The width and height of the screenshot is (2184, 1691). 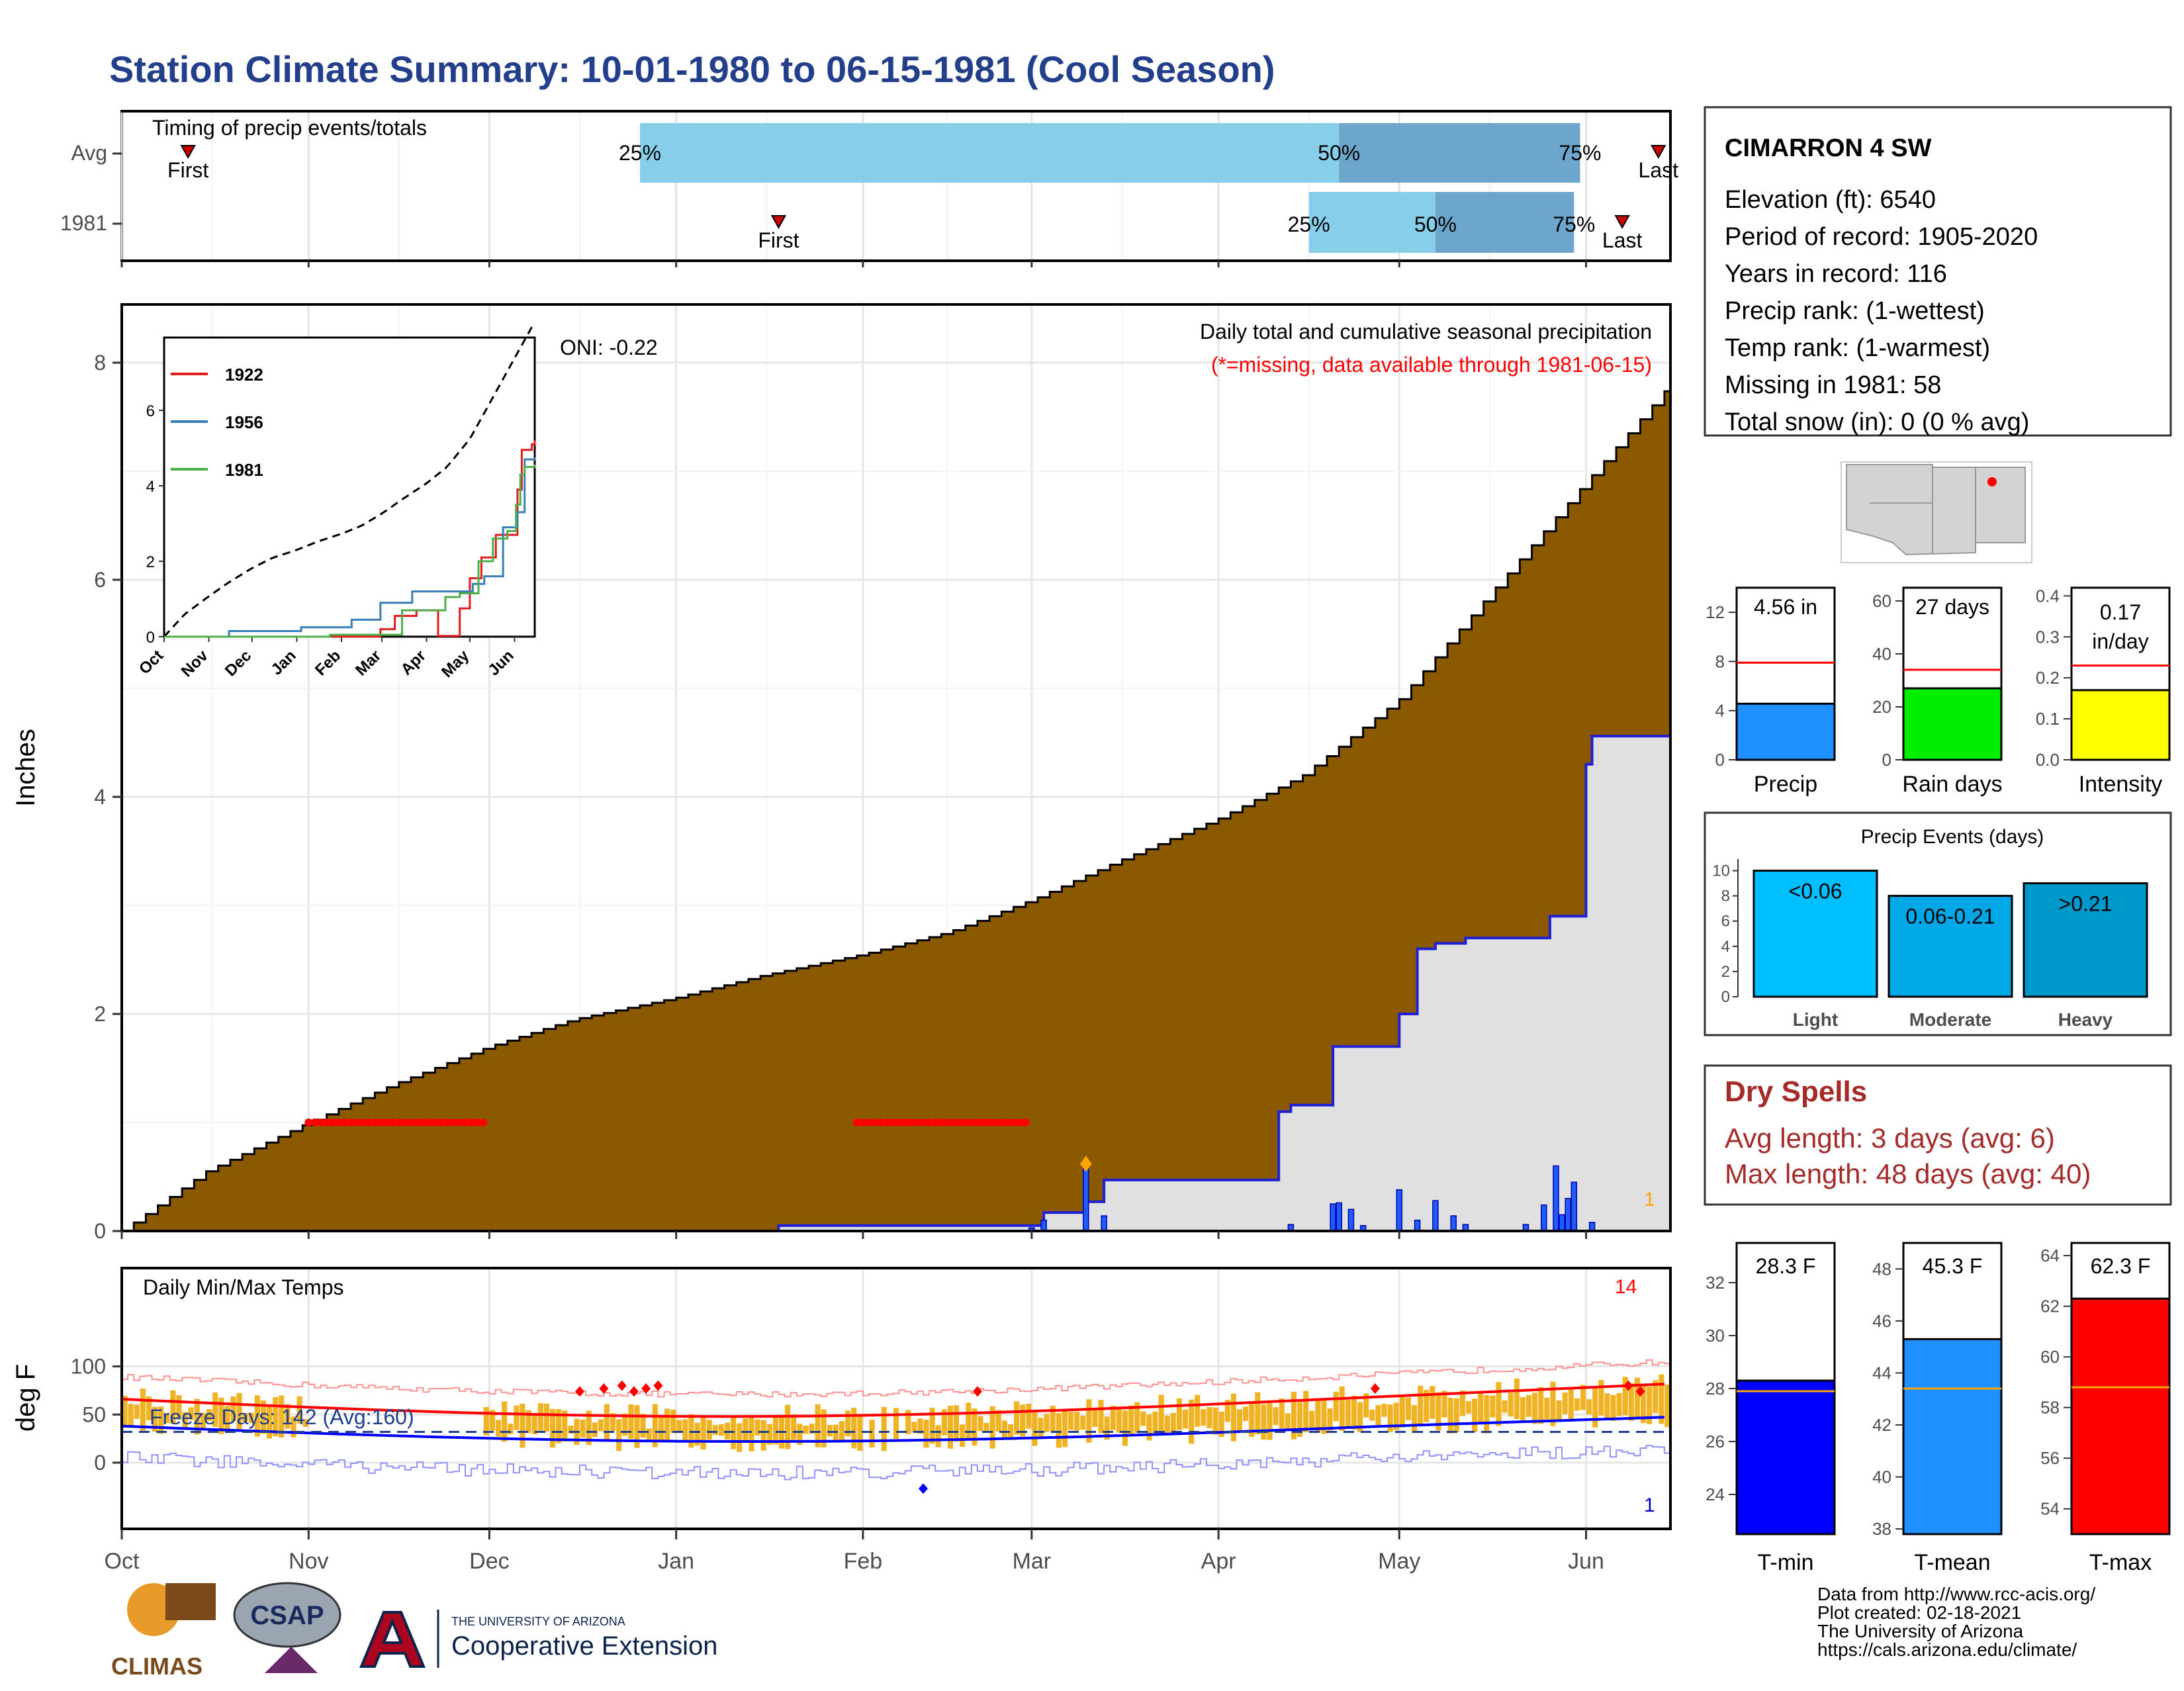 What do you see at coordinates (1937, 512) in the screenshot?
I see `location-map` at bounding box center [1937, 512].